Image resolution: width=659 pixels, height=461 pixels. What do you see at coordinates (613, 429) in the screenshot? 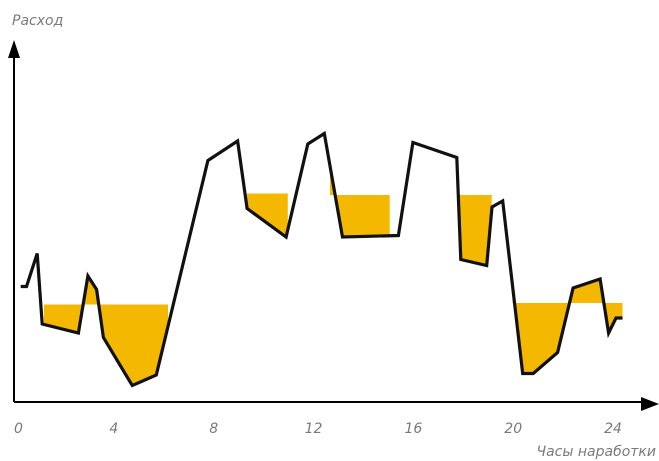
I see `x-tick-label: 24` at bounding box center [613, 429].